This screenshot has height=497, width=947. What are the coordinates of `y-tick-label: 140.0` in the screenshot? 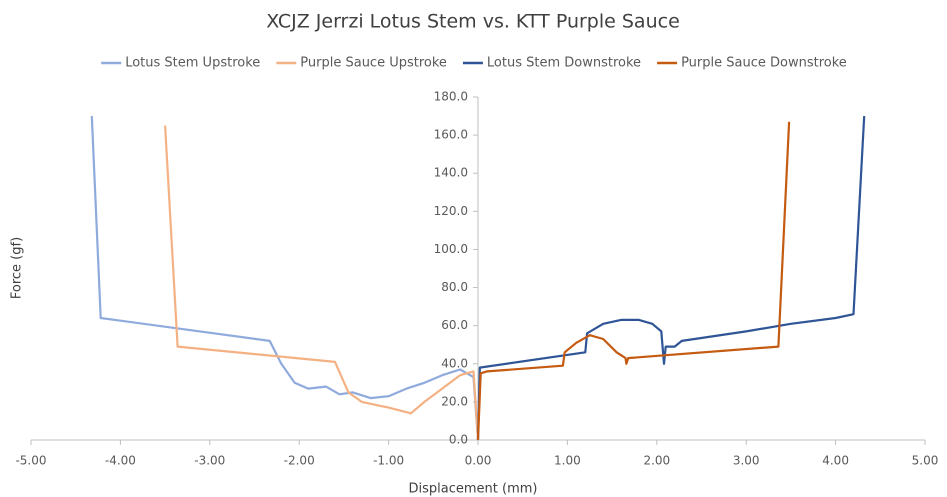 It's located at (451, 173).